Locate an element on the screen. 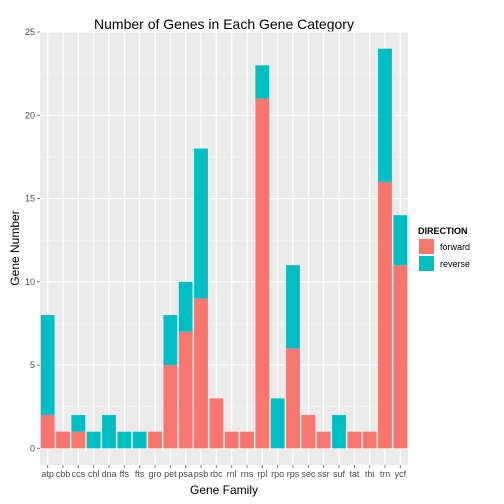 The width and height of the screenshot is (504, 504). y-tick-label: 5 is located at coordinates (32, 365).